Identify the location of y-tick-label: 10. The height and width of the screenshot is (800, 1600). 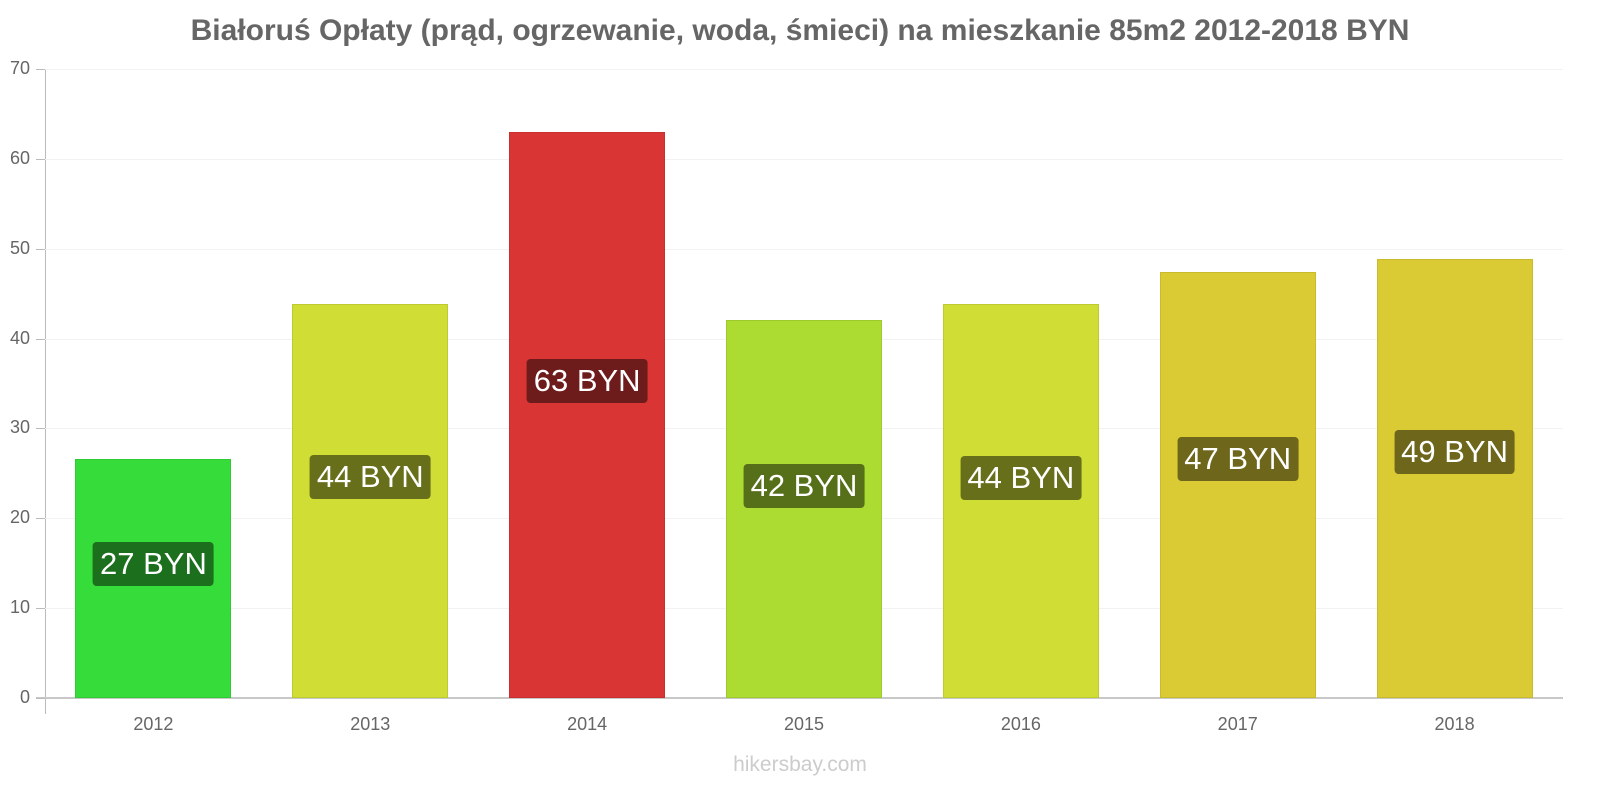
(19, 607).